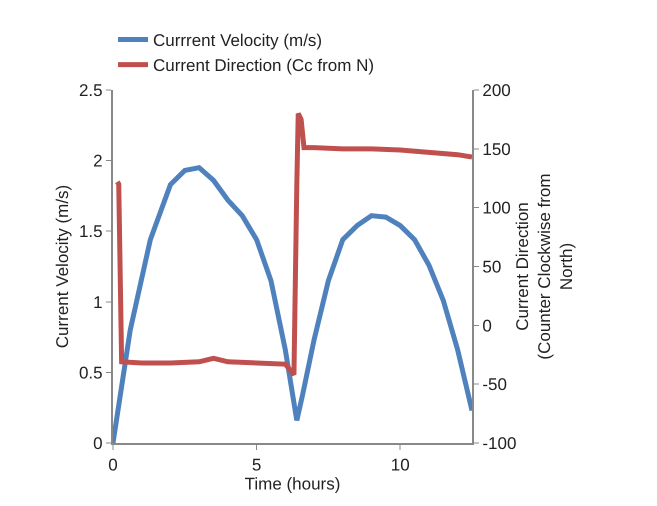  I want to click on y-tick-label: 0, so click(98, 443).